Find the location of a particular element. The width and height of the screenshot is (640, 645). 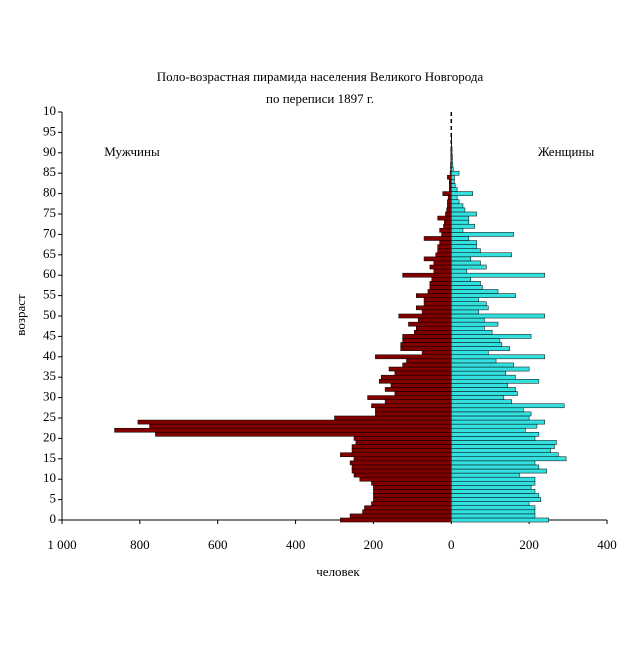

y-tick-label: 10 is located at coordinates (49, 110).